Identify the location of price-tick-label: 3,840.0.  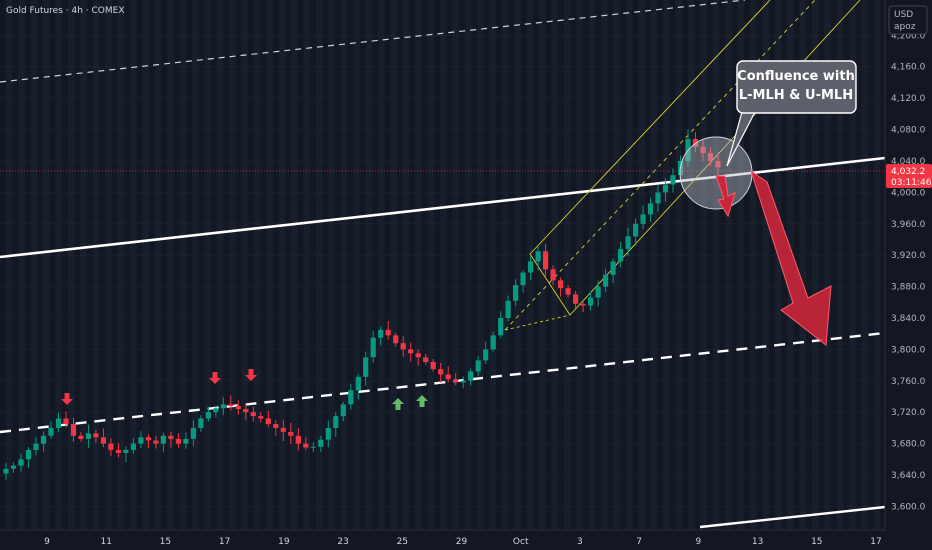
(908, 319).